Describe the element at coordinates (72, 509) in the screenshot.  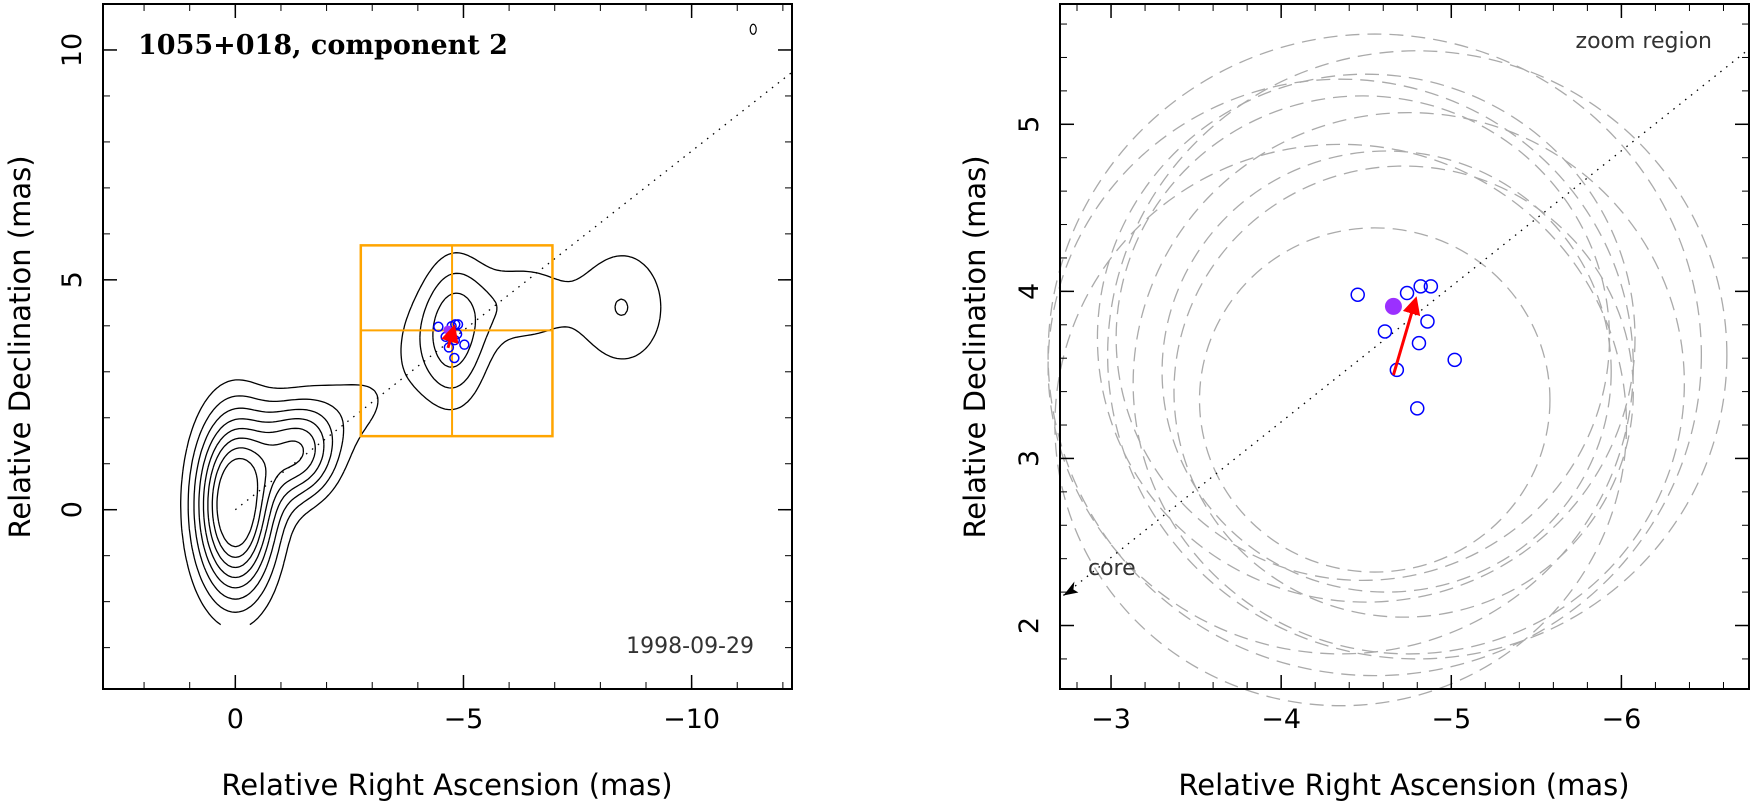
I see `y-tick-label: 0` at that location.